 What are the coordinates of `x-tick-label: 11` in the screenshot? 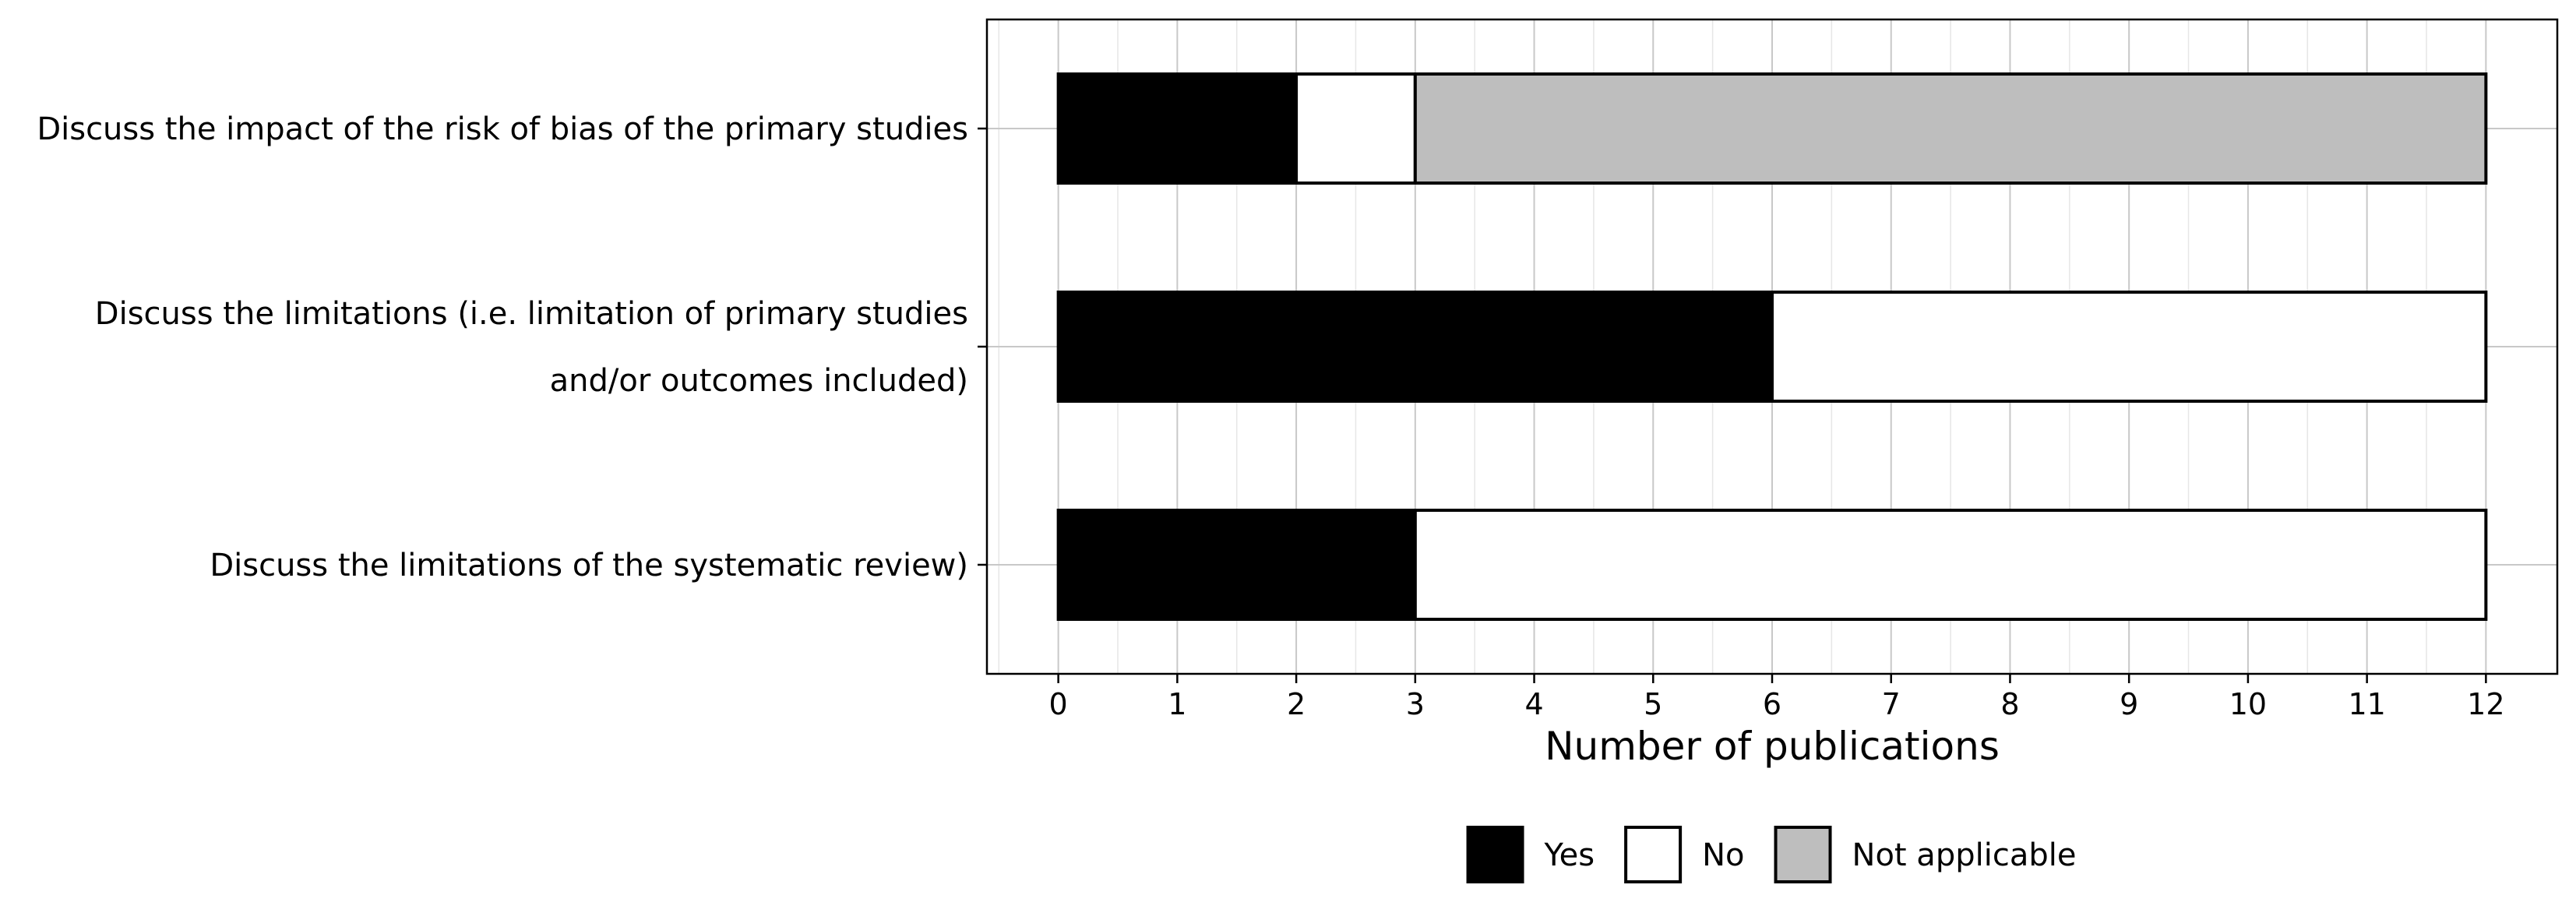 It's located at (2366, 704).